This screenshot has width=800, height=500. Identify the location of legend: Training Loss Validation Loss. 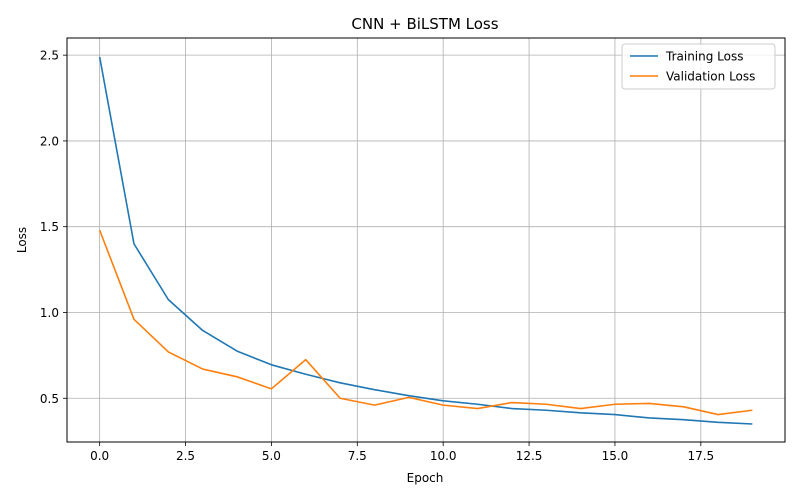
(698, 66).